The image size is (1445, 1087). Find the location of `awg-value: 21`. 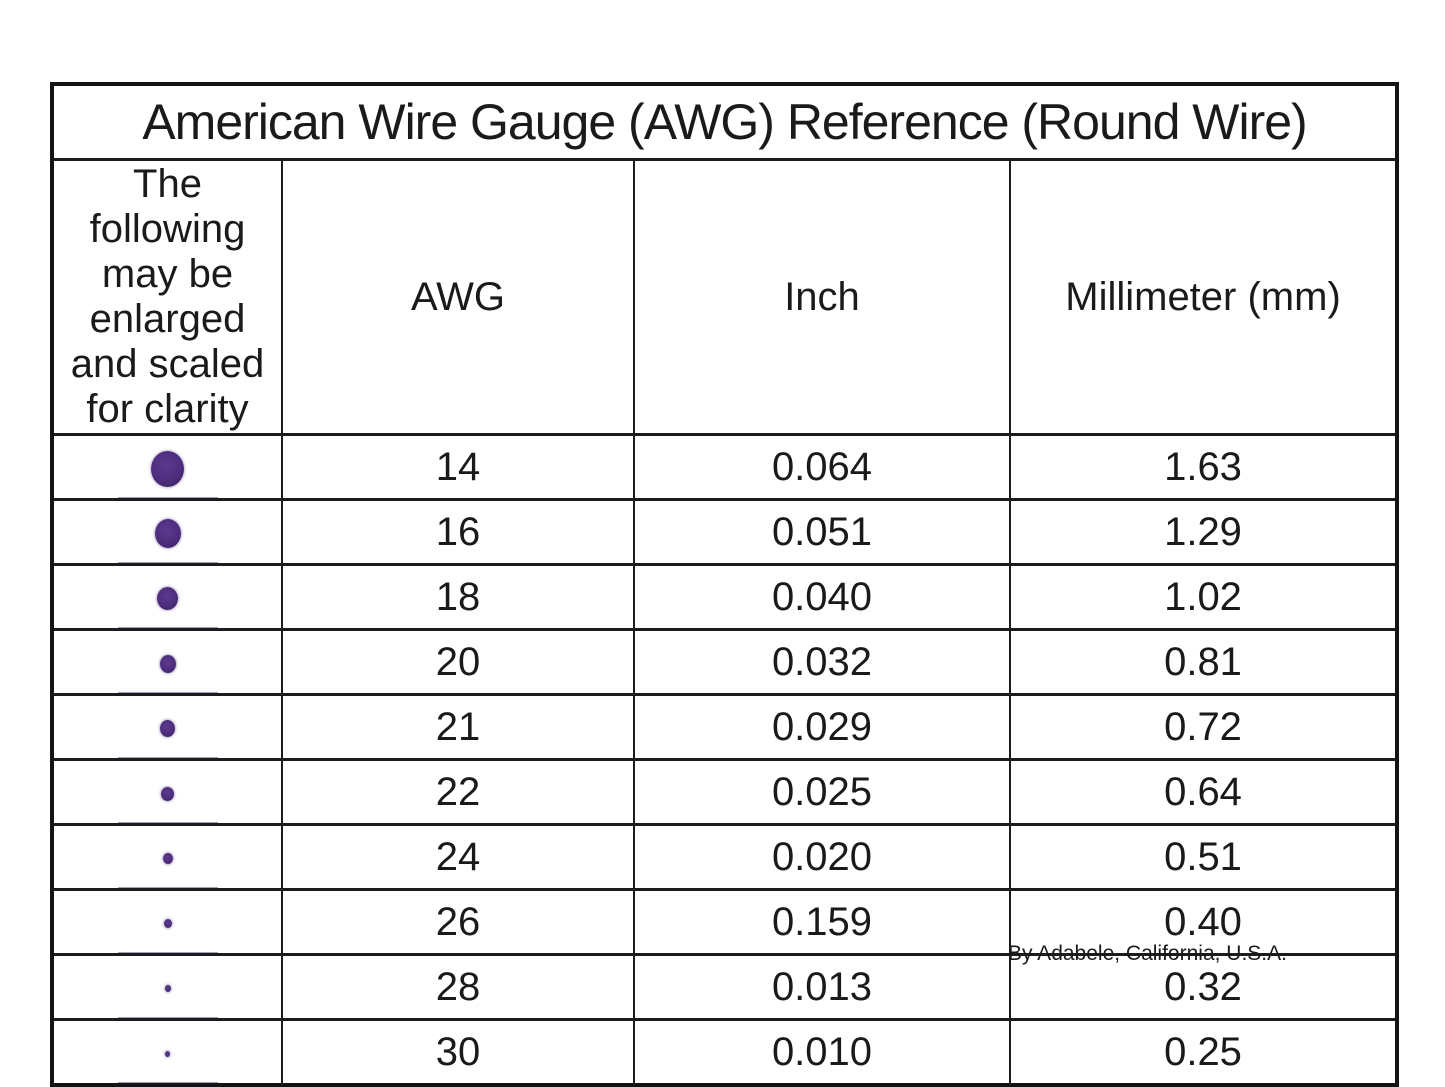

awg-value: 21 is located at coordinates (458, 727).